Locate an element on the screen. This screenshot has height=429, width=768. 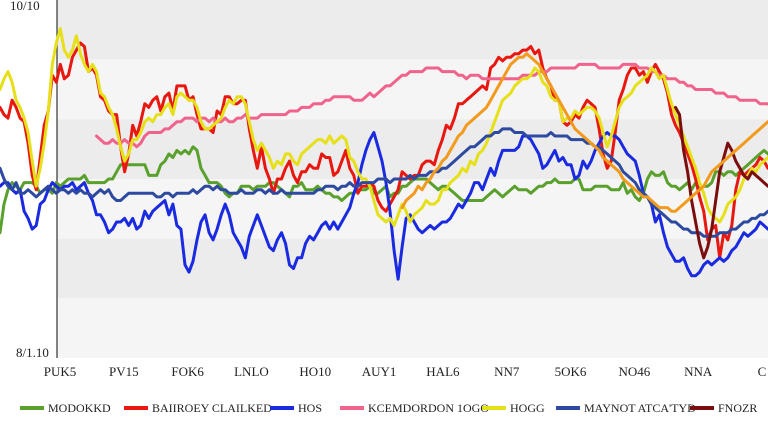
y-tick-label-bottom: 8/1.10 is located at coordinates (32, 352).